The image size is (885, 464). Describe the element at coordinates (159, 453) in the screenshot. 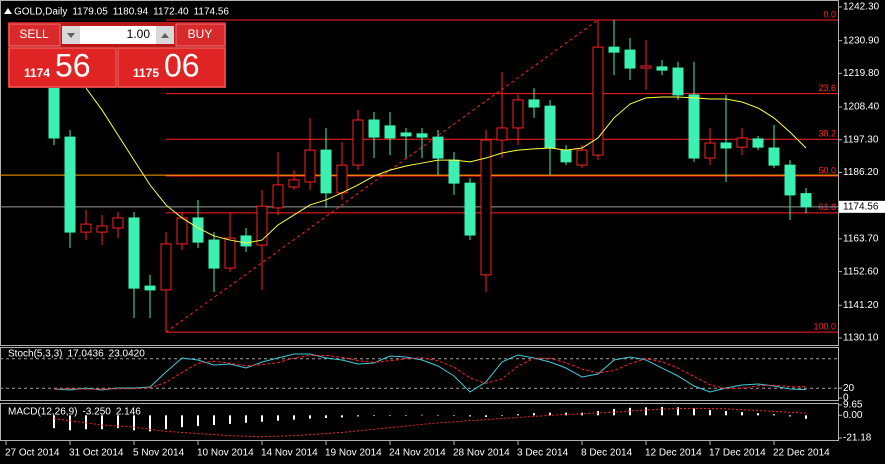

I see `x-tick-label: 5 Nov 2014` at that location.